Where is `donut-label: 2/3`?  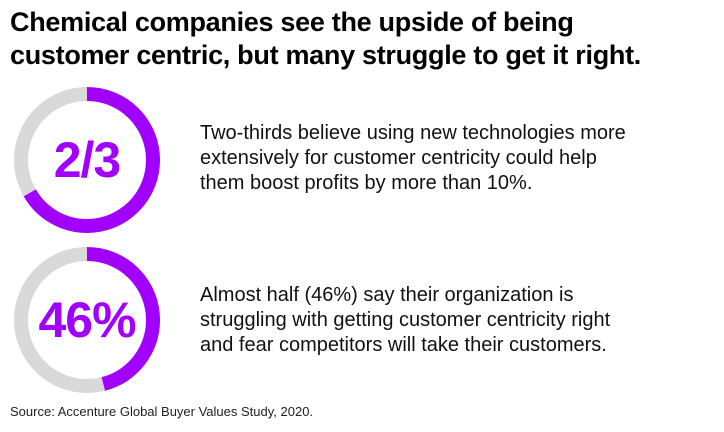 donut-label: 2/3 is located at coordinates (87, 160).